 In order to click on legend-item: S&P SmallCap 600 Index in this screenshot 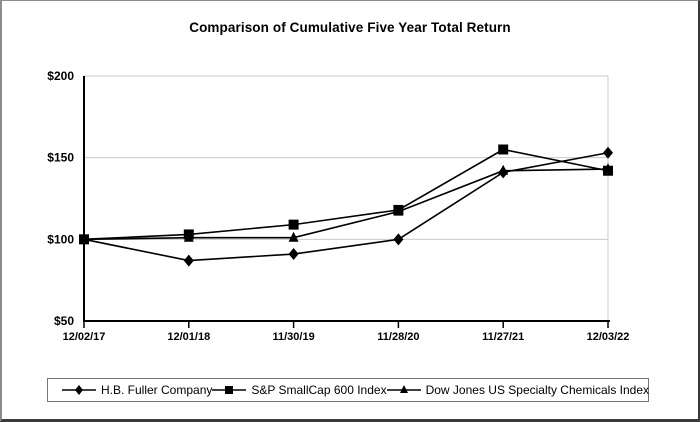, I will do `click(299, 390)`.